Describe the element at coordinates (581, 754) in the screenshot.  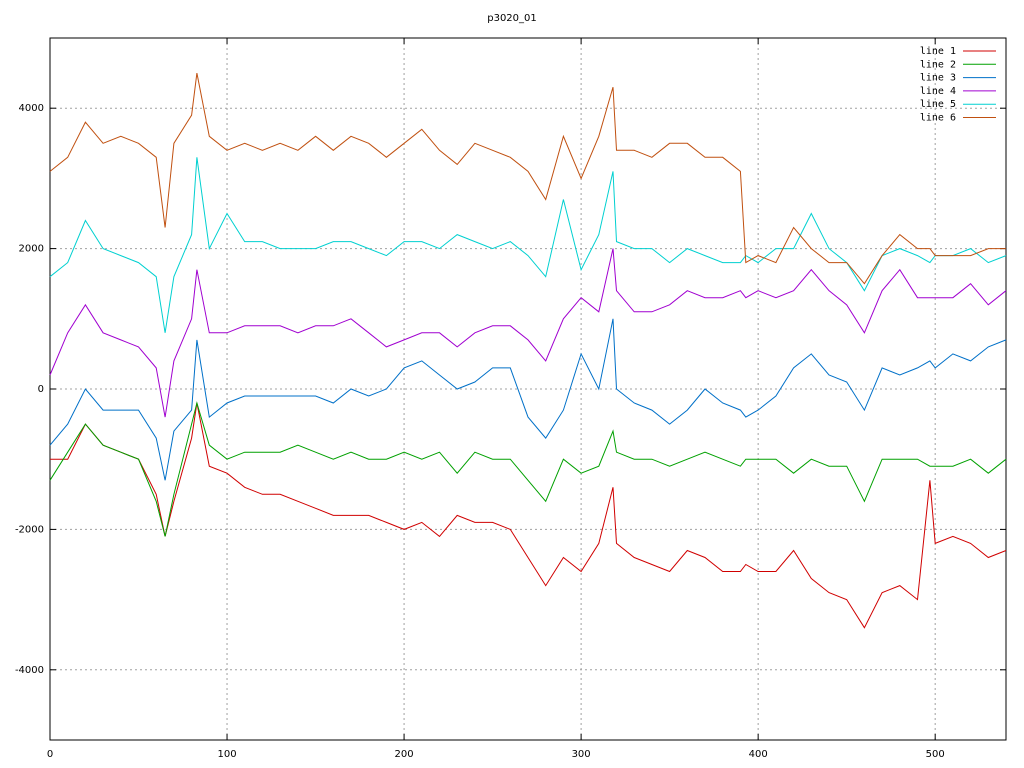
I see `x-tick-label: 300` at that location.